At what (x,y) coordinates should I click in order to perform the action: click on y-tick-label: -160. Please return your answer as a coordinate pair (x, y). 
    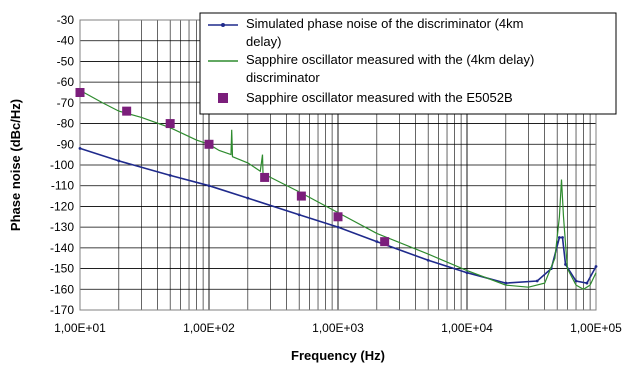
    Looking at the image, I should click on (62, 289).